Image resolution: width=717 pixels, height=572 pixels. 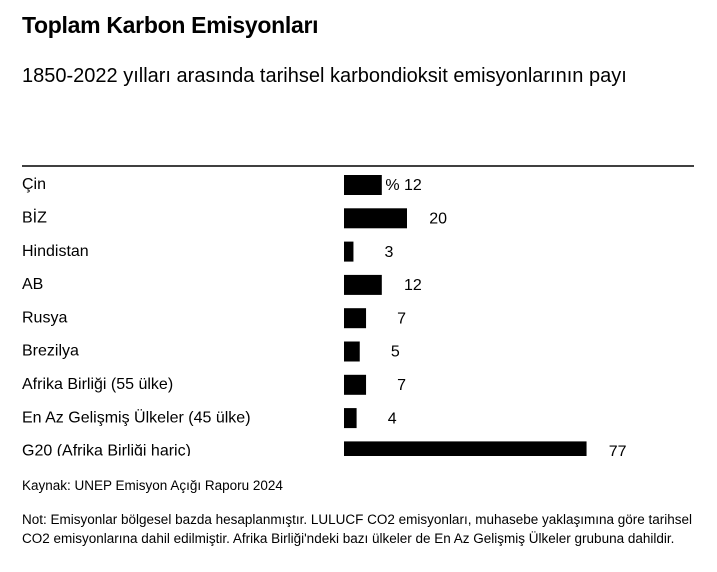 What do you see at coordinates (34, 217) in the screenshot?
I see `category-label: BİZ` at bounding box center [34, 217].